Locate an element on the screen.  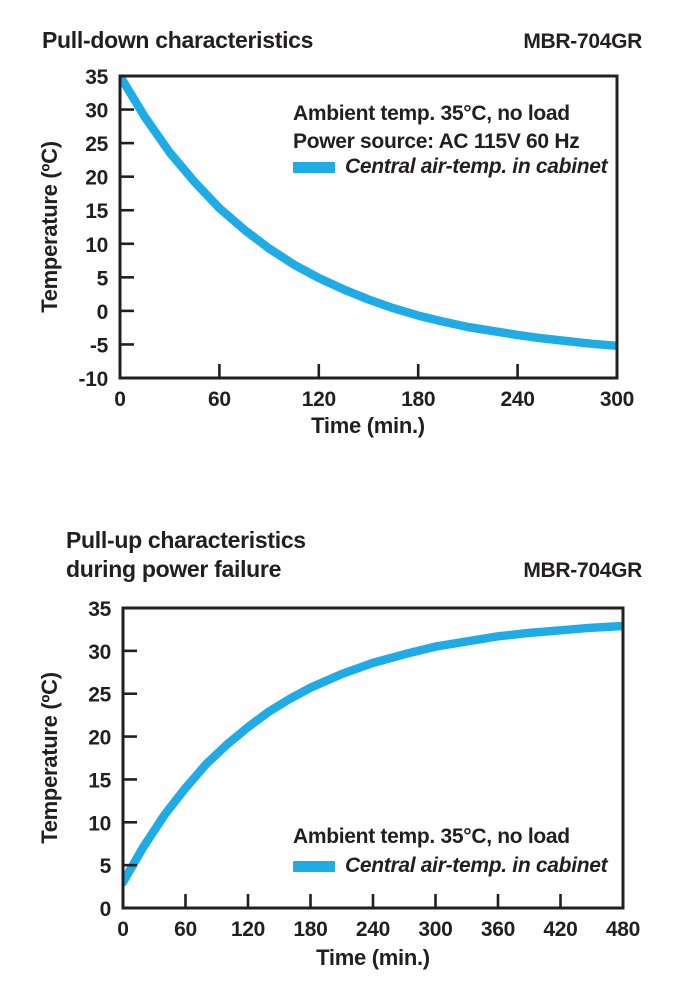
y-tick-label: -5 is located at coordinates (99, 345).